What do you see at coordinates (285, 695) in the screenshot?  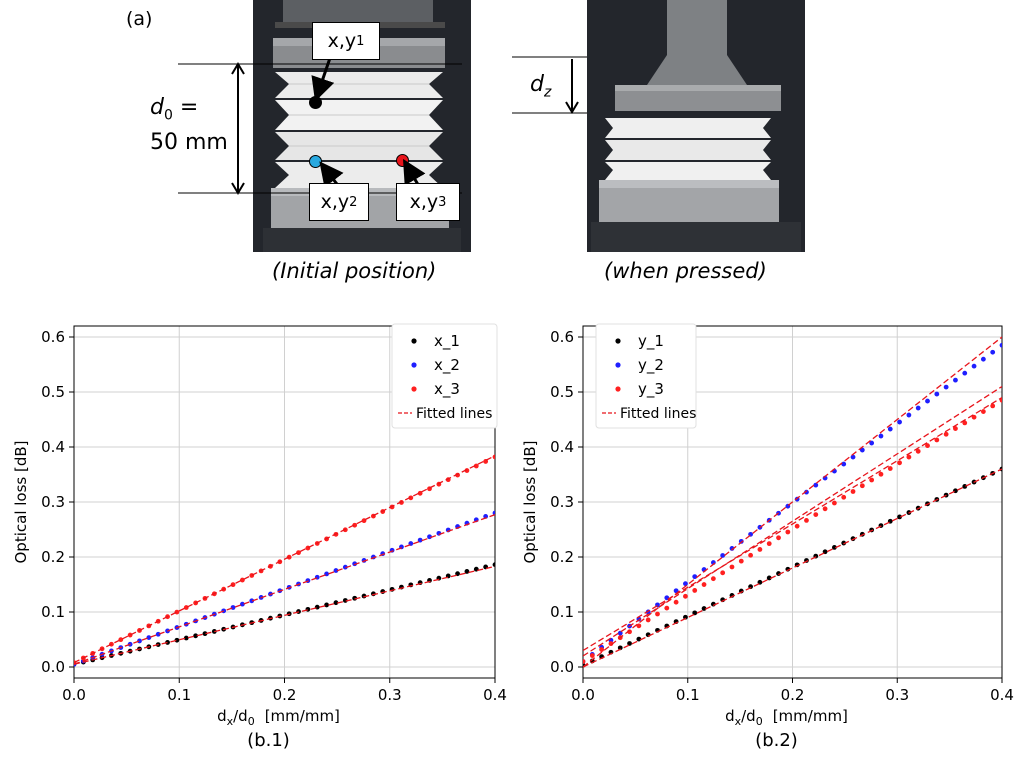 I see `chart-b1-xtick-label: 0.2` at bounding box center [285, 695].